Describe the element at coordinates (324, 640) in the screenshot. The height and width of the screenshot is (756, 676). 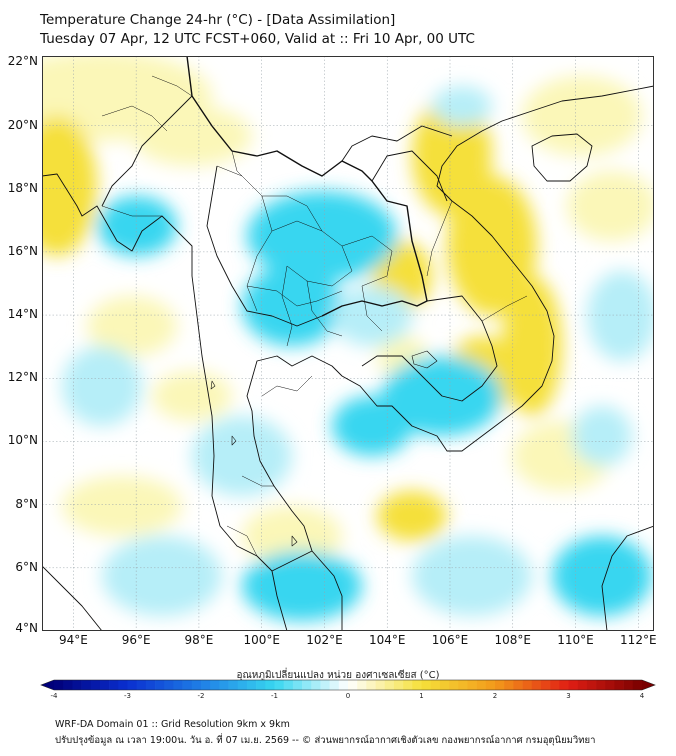
I see `longitude-label: 102°E` at that location.